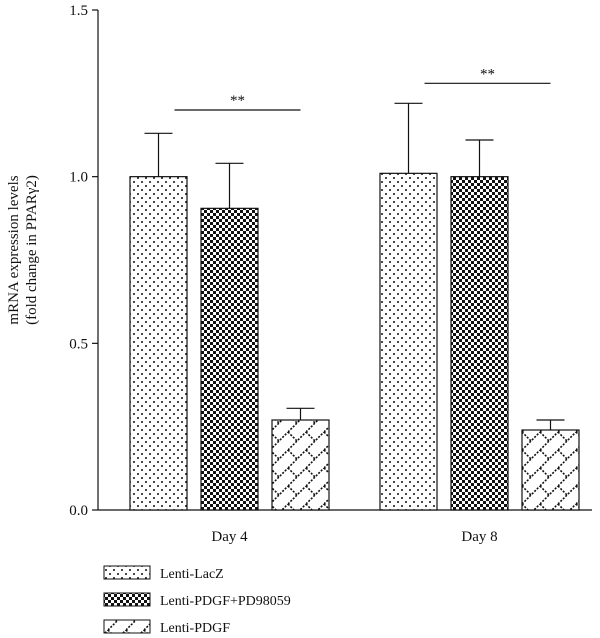 This screenshot has width=600, height=638. I want to click on legend: Lenti-LacZ Lenti-PDGF+PD98059 Lenti-PDGF, so click(197, 600).